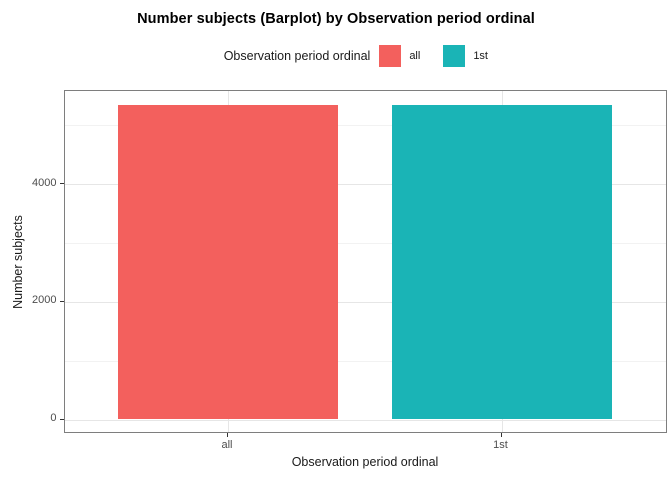  I want to click on x-tick-label-all: all, so click(227, 445).